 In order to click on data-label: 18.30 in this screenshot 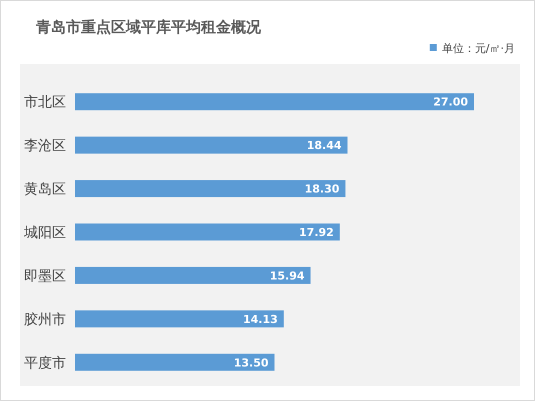, I will do `click(322, 189)`.